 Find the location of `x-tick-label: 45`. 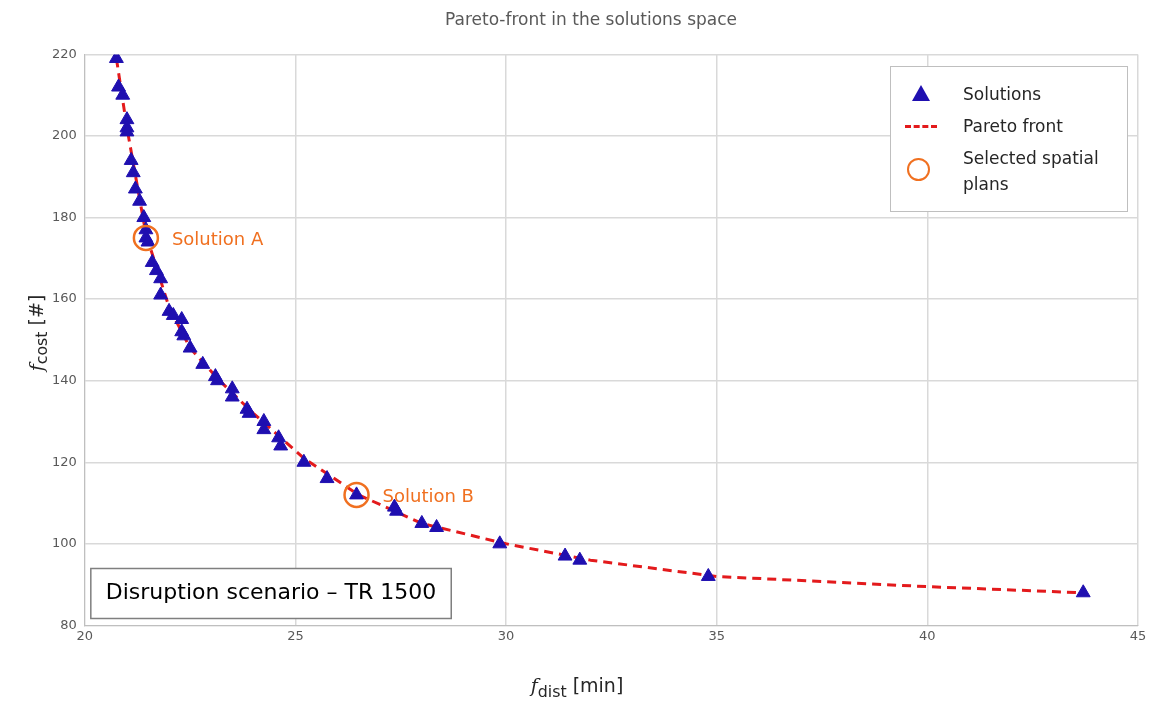

x-tick-label: 45 is located at coordinates (1138, 635).